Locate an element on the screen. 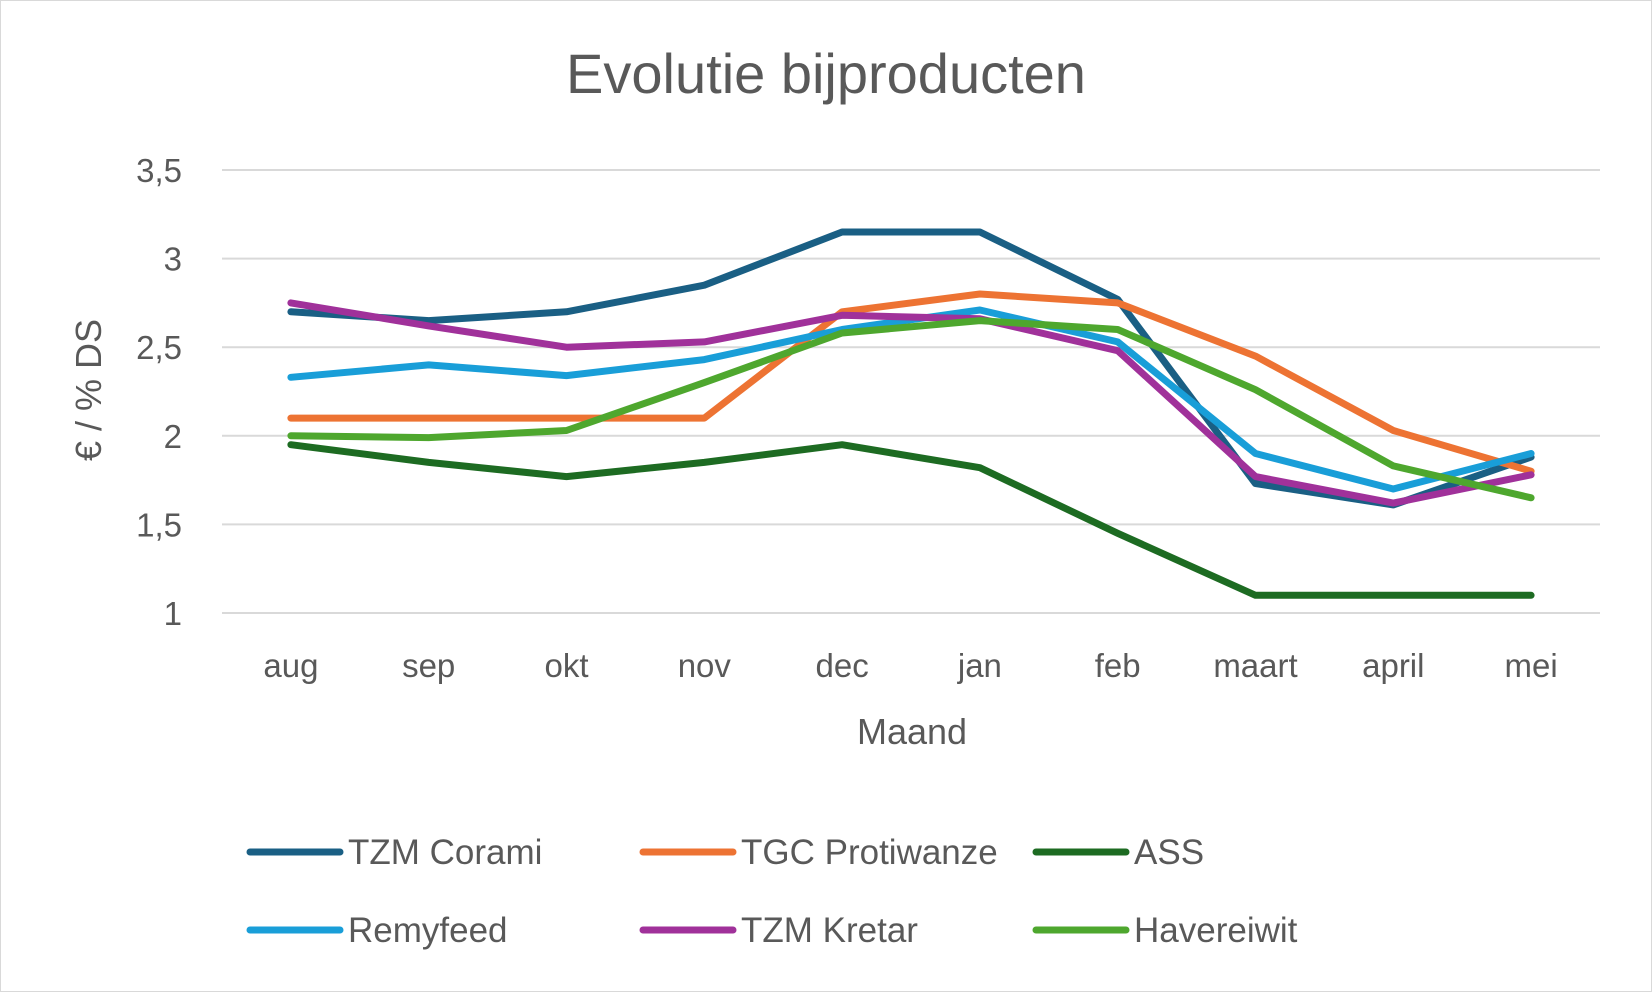  x-tick-label: jan is located at coordinates (979, 665).